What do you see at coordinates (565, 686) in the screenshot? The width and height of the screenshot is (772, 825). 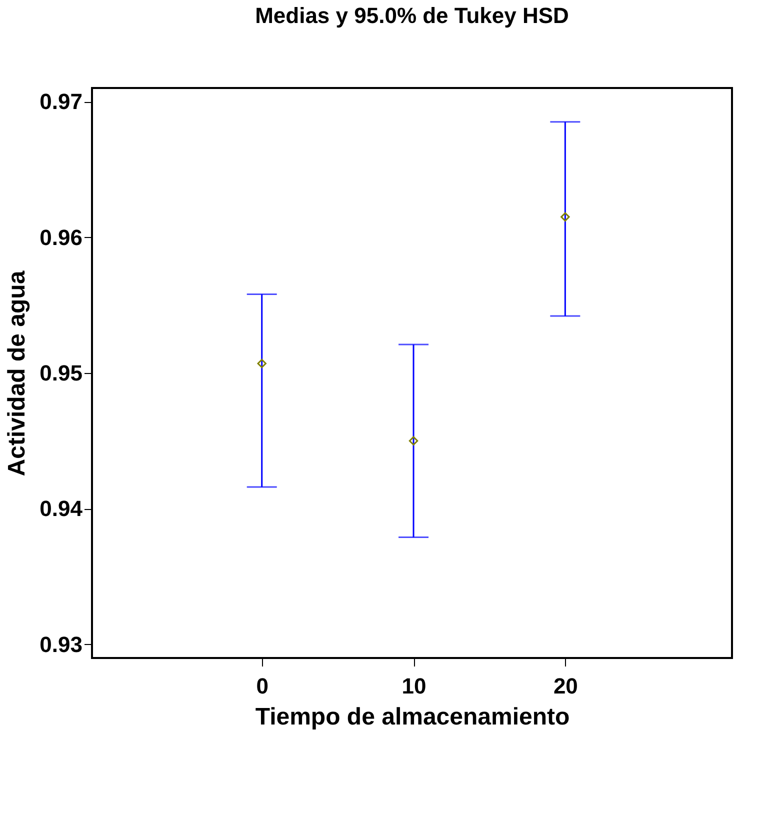 I see `x-tick-label: 20` at bounding box center [565, 686].